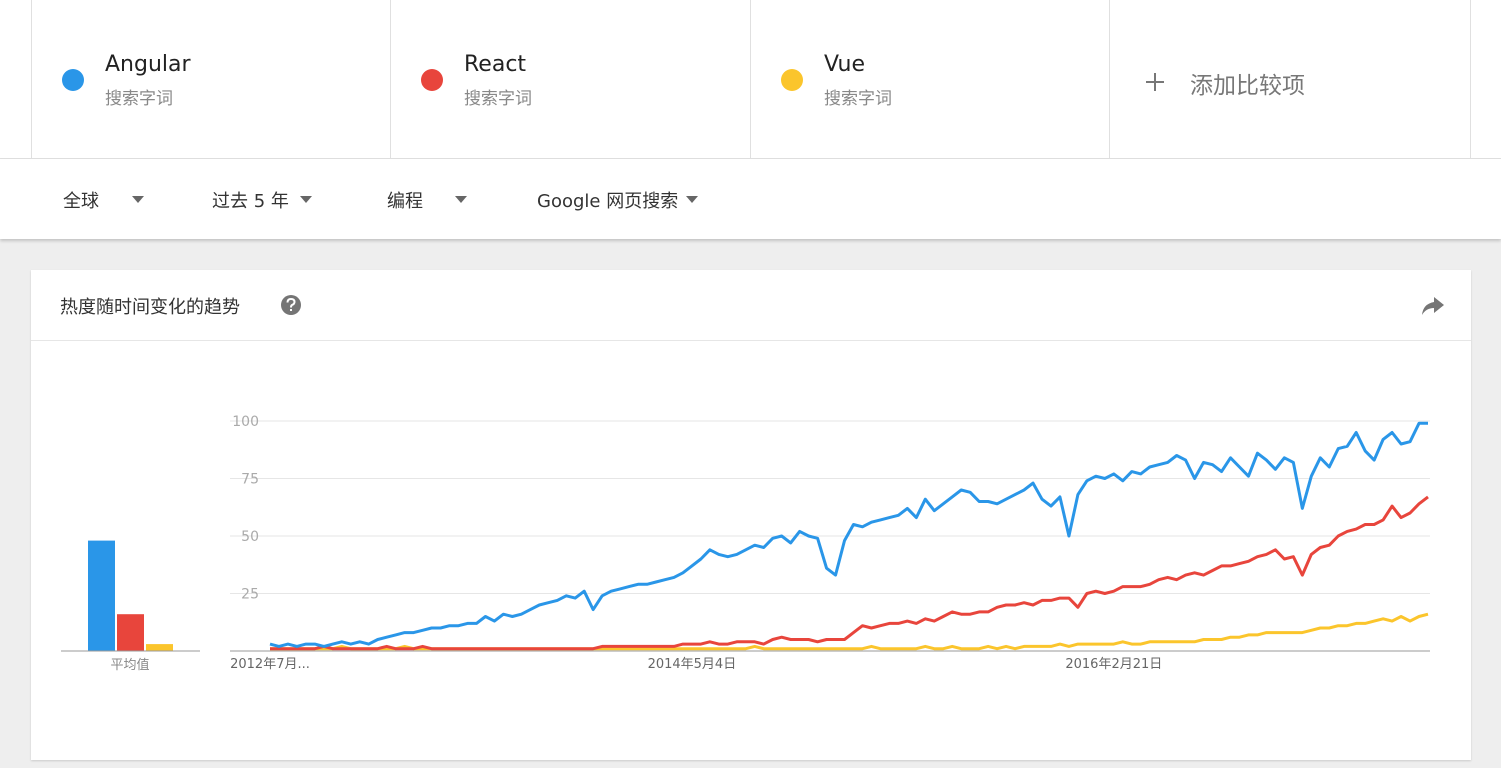 This screenshot has height=768, width=1501. Describe the element at coordinates (148, 64) in the screenshot. I see `term-name: Angular` at that location.